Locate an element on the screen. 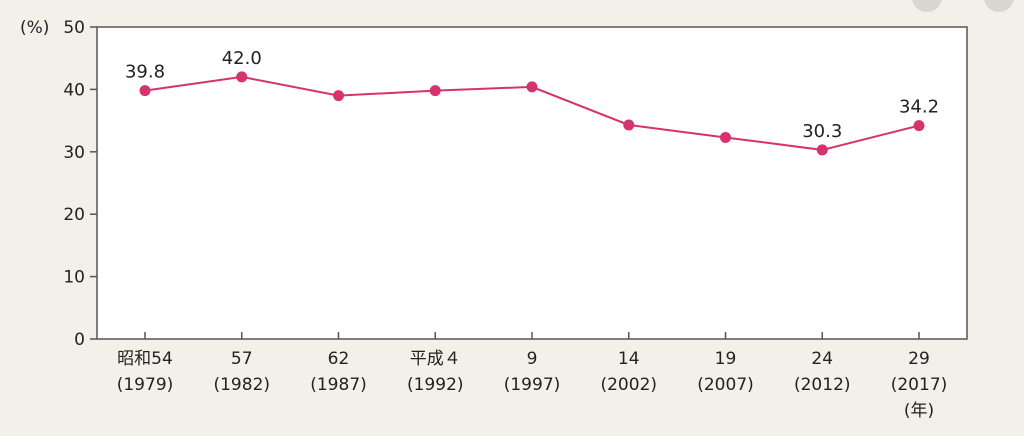 The height and width of the screenshot is (436, 1024). data-points is located at coordinates (532, 113).